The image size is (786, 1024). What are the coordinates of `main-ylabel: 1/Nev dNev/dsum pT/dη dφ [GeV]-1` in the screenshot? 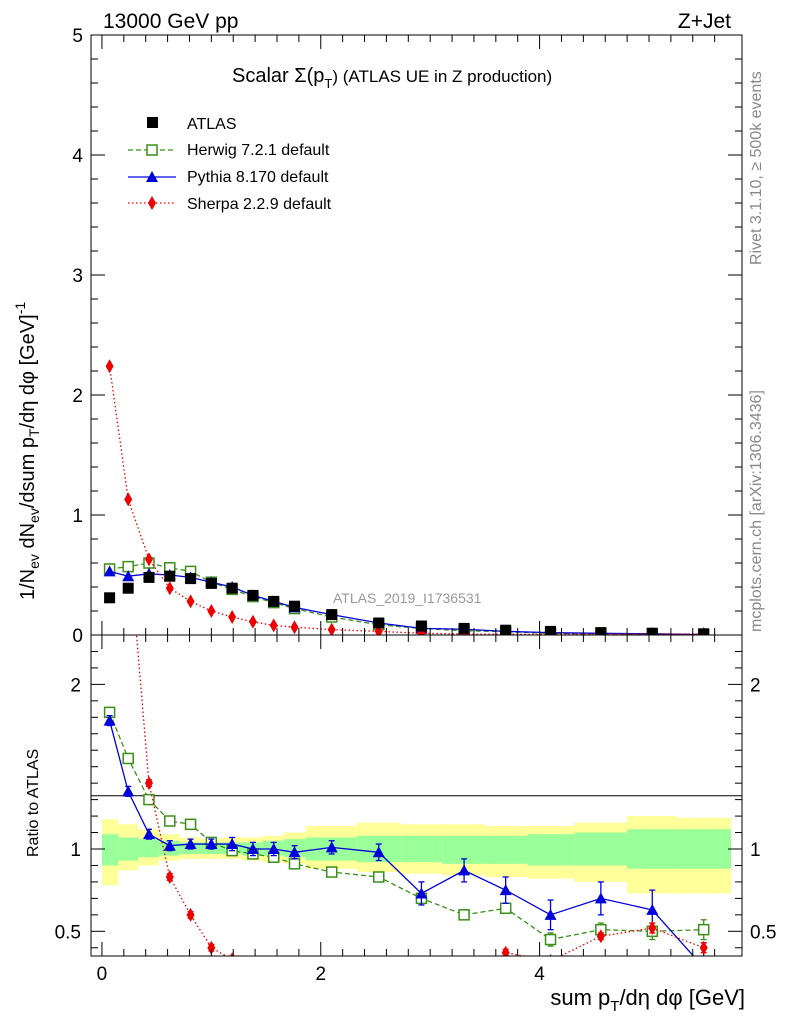 It's located at (27, 451).